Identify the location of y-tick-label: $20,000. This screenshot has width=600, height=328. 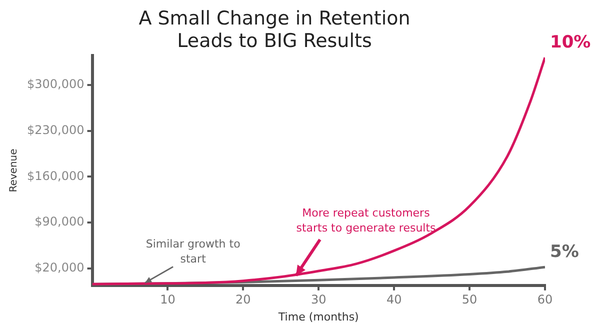
(59, 267).